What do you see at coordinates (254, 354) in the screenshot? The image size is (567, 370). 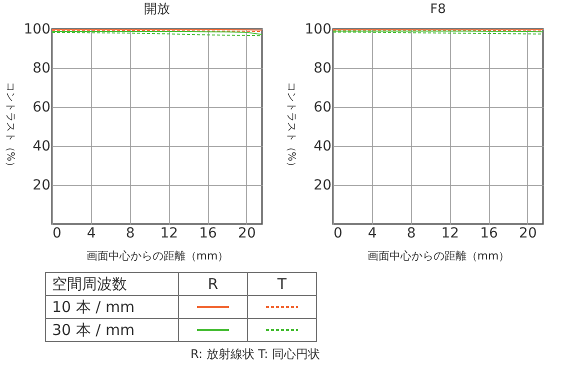 I see `text: R: 放射線状 T: 同心円状` at bounding box center [254, 354].